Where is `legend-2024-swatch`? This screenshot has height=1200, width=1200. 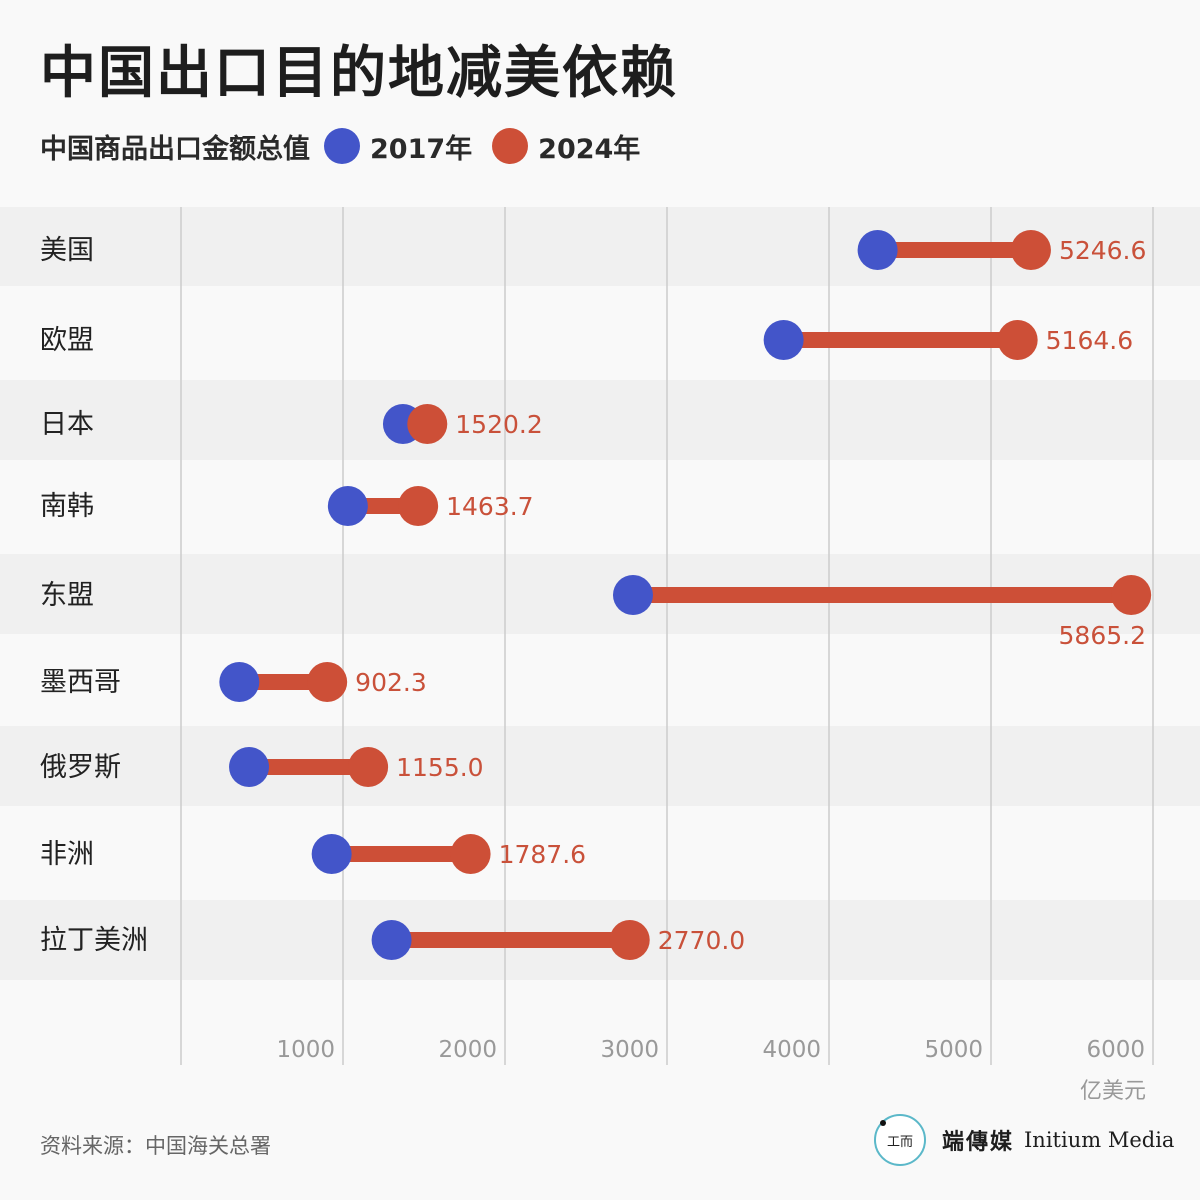
legend-2024-swatch is located at coordinates (510, 146).